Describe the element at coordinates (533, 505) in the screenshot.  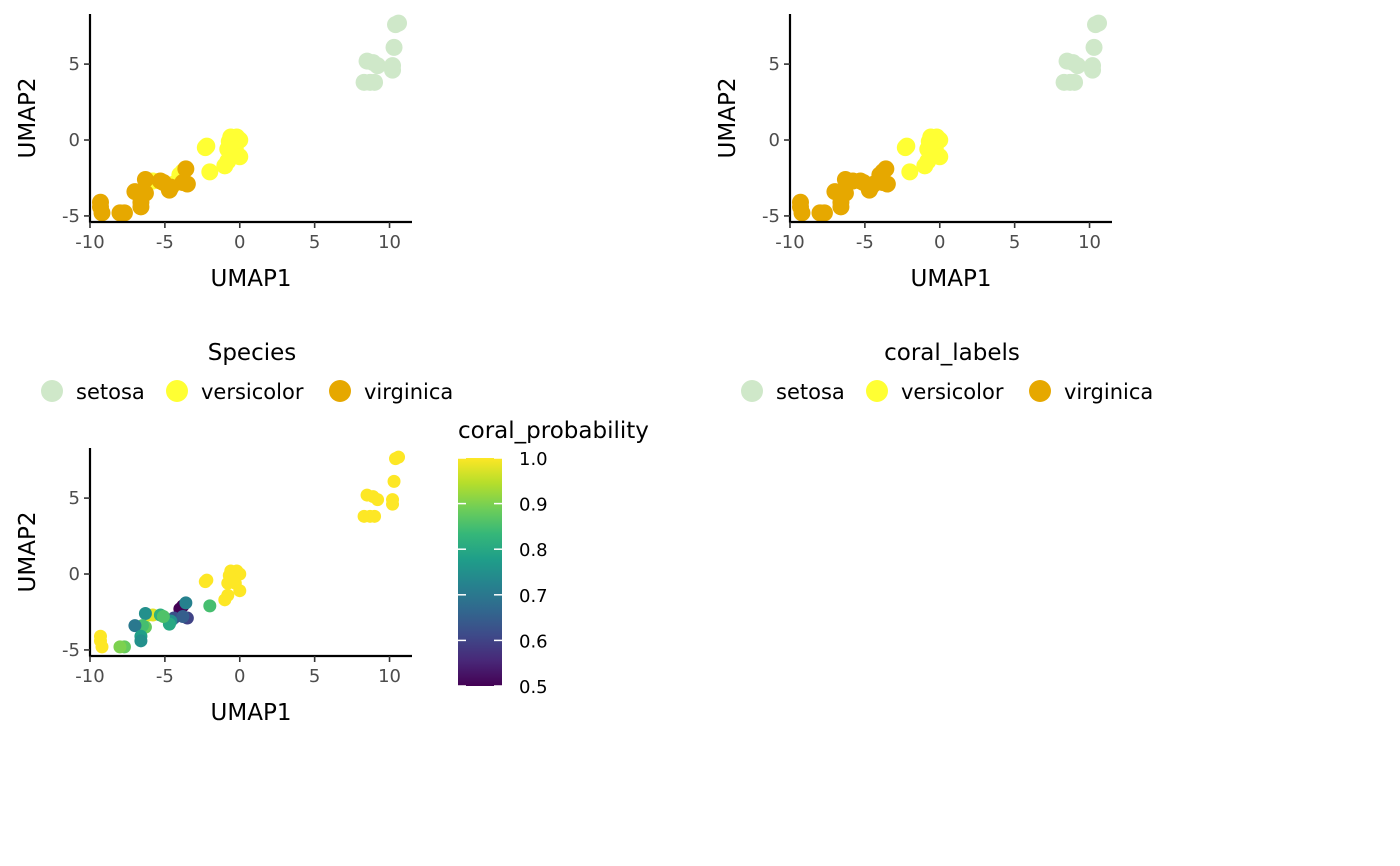
I see `colorbar-tick-label: 0.9` at that location.